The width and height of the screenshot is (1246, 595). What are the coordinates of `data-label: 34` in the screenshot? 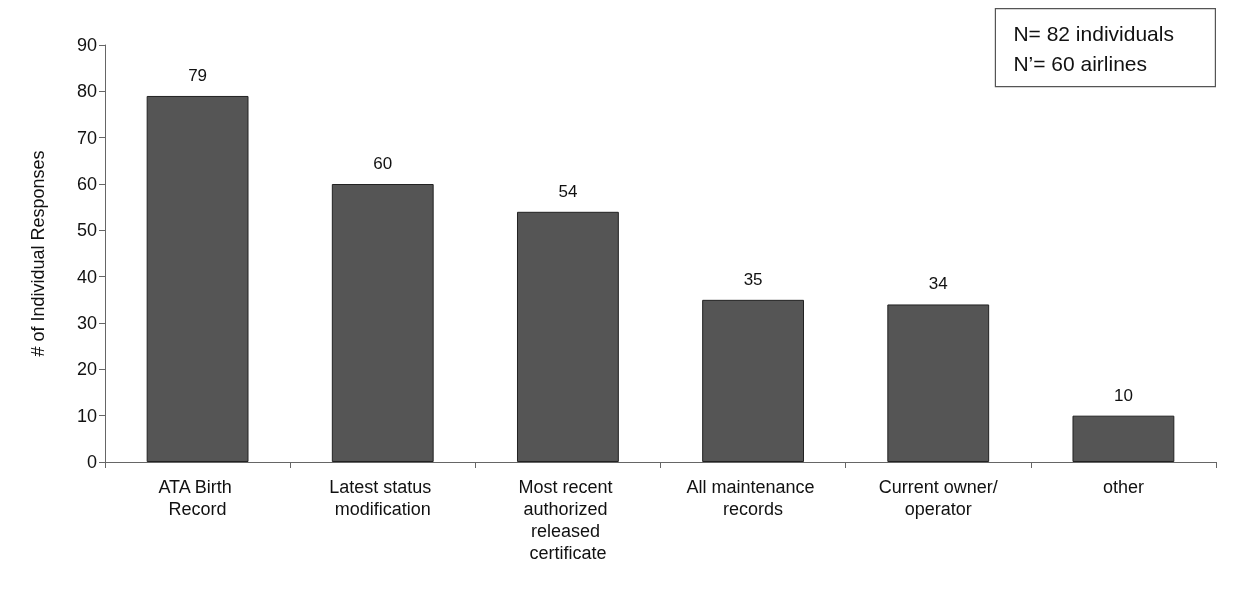 It's located at (938, 284).